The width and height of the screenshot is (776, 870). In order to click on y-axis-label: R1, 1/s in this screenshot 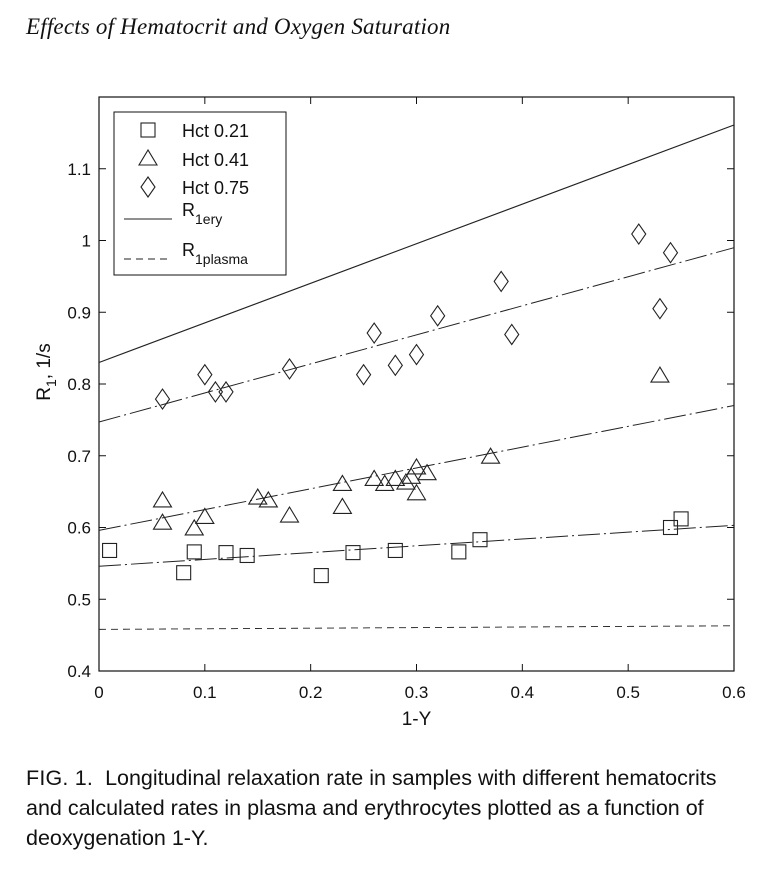, I will do `click(46, 371)`.